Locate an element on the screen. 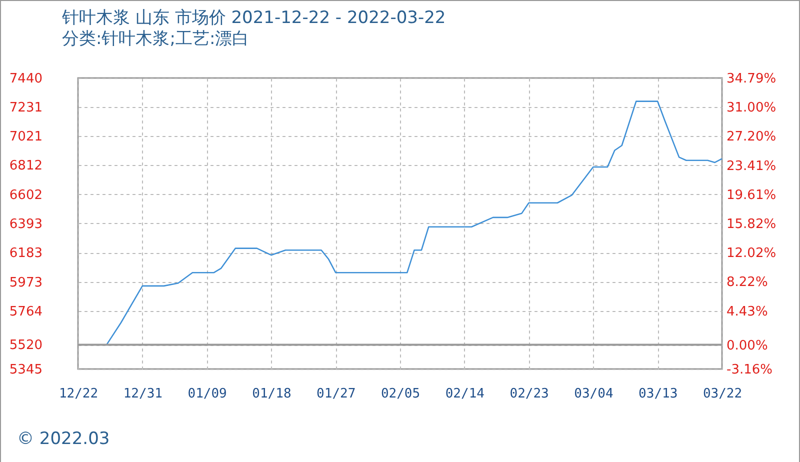 This screenshot has width=800, height=462. x-tick-label: 01/18 is located at coordinates (272, 394).